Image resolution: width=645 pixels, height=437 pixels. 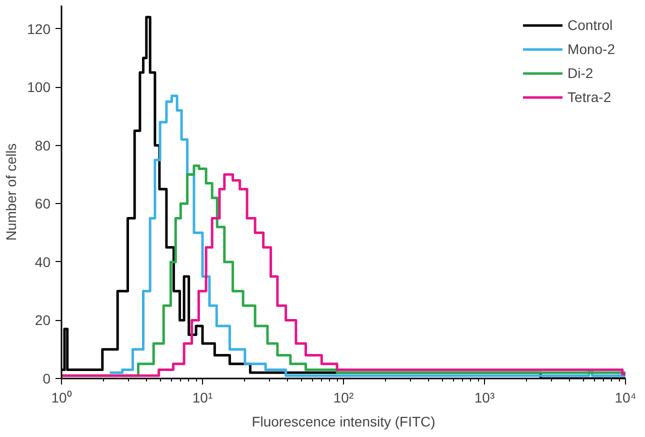 I want to click on x-tick-label: 10², so click(x=343, y=398).